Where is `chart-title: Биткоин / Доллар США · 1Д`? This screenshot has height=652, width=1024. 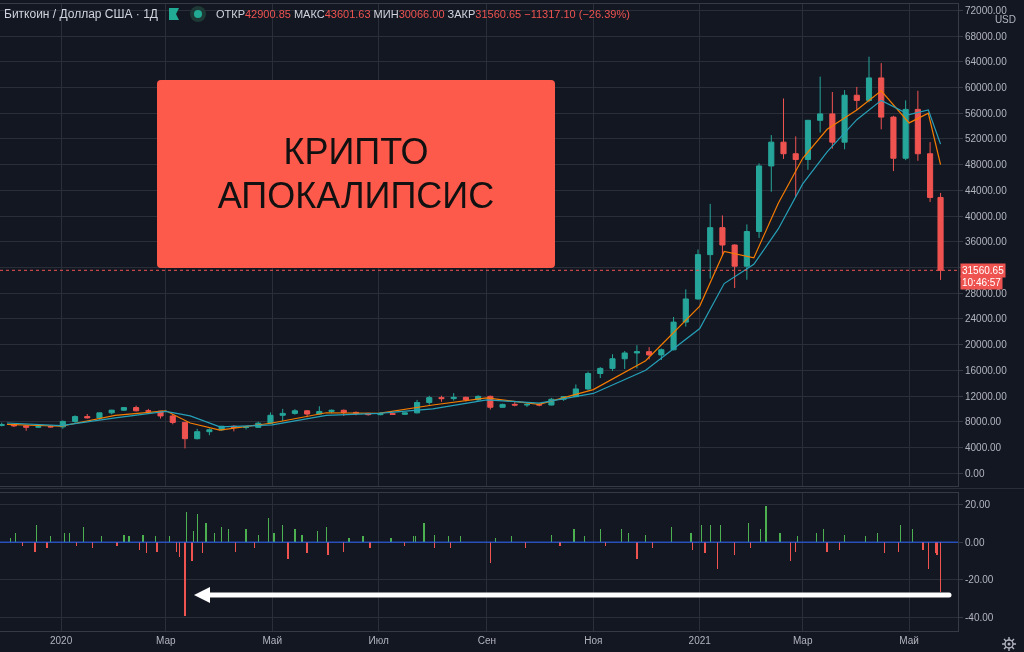 chart-title: Биткоин / Доллар США · 1Д is located at coordinates (81, 14).